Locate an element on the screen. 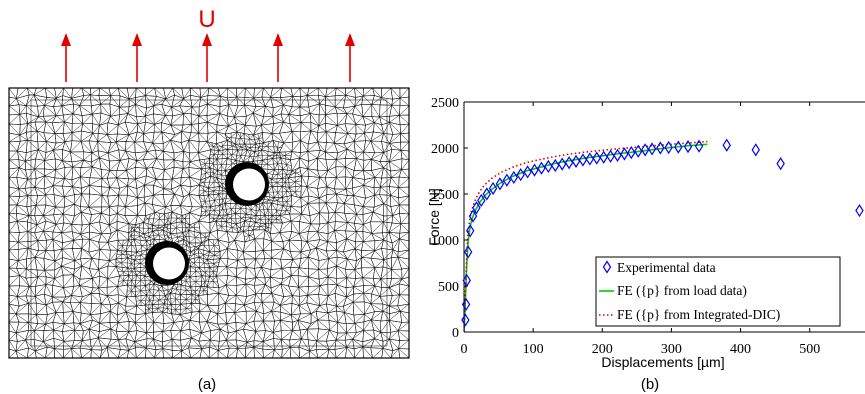 This screenshot has height=394, width=865. x-tick-label: 100 is located at coordinates (533, 349).